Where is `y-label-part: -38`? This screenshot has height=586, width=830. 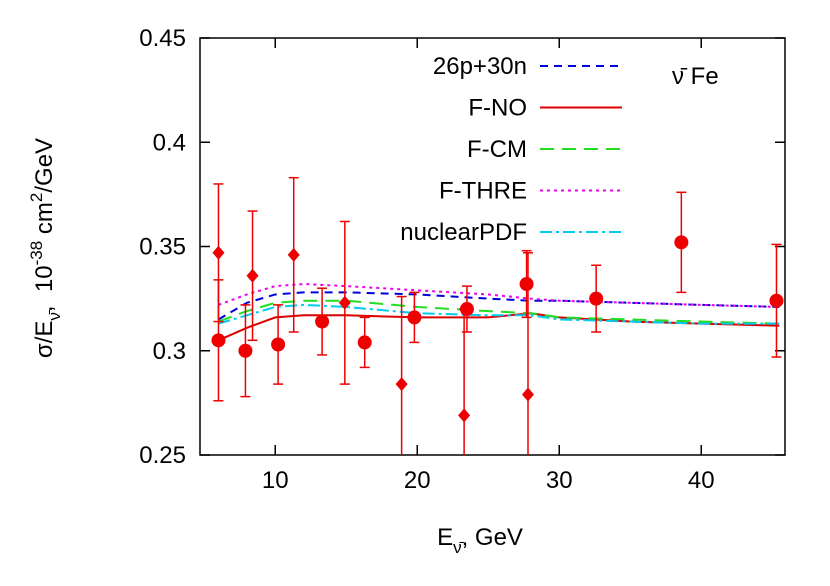 y-label-part: -38 is located at coordinates (36, 253).